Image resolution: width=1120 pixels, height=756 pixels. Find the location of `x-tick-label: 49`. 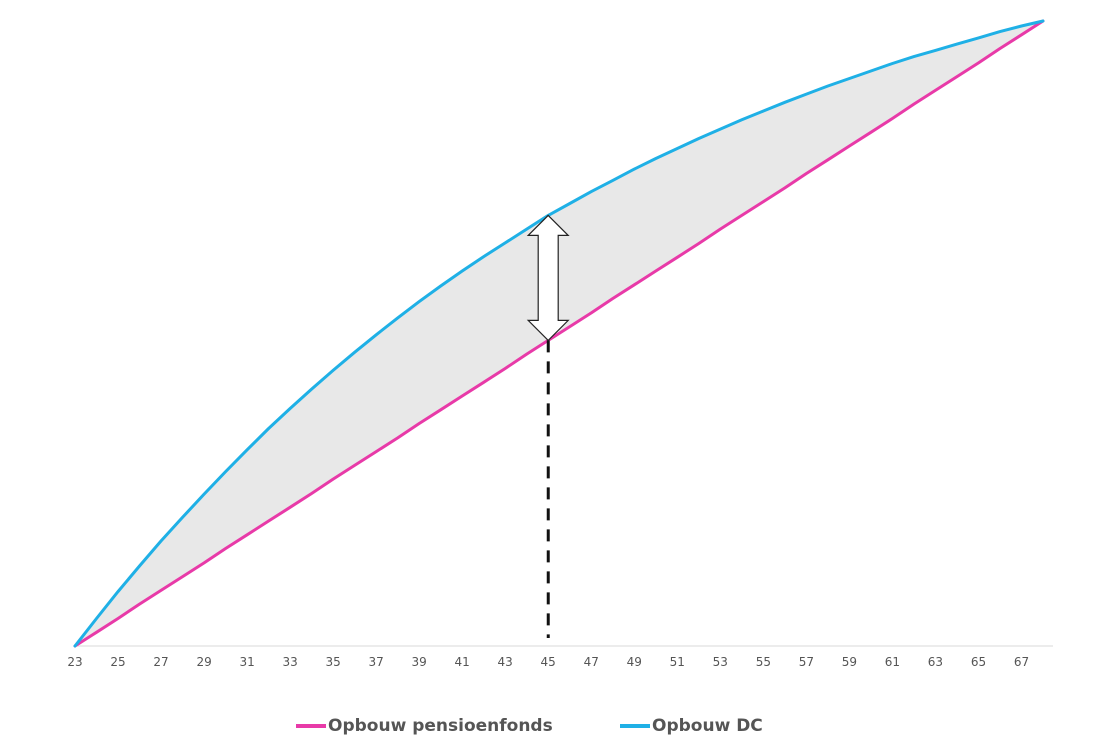

x-tick-label: 49 is located at coordinates (634, 662).